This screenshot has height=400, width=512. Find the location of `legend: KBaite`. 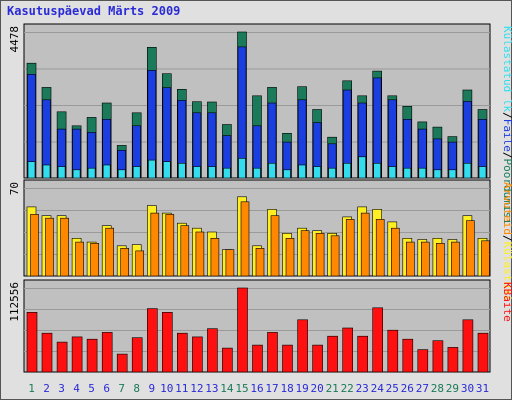

legend: KBaite is located at coordinates (506, 302).